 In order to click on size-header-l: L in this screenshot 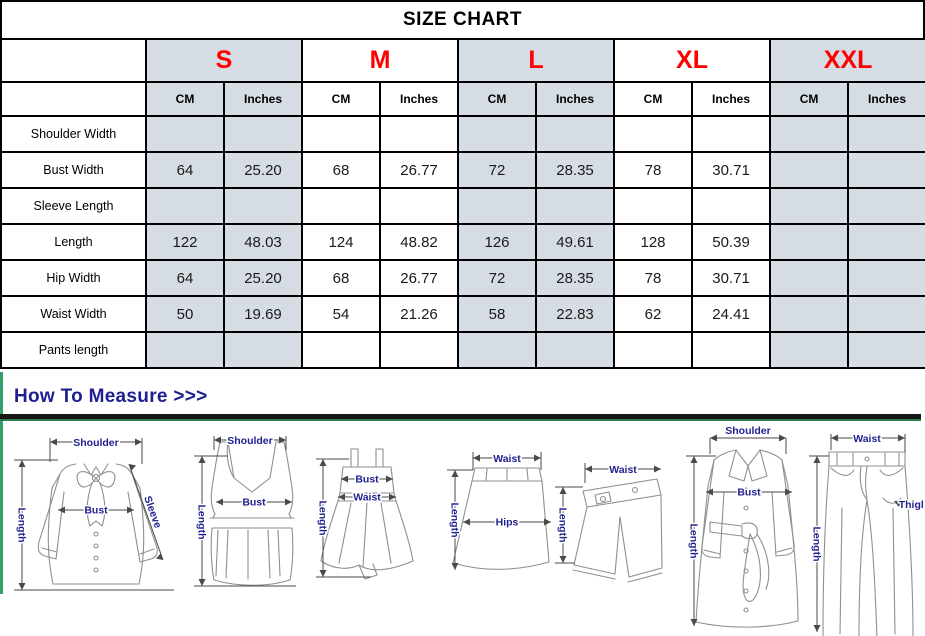, I will do `click(536, 60)`.